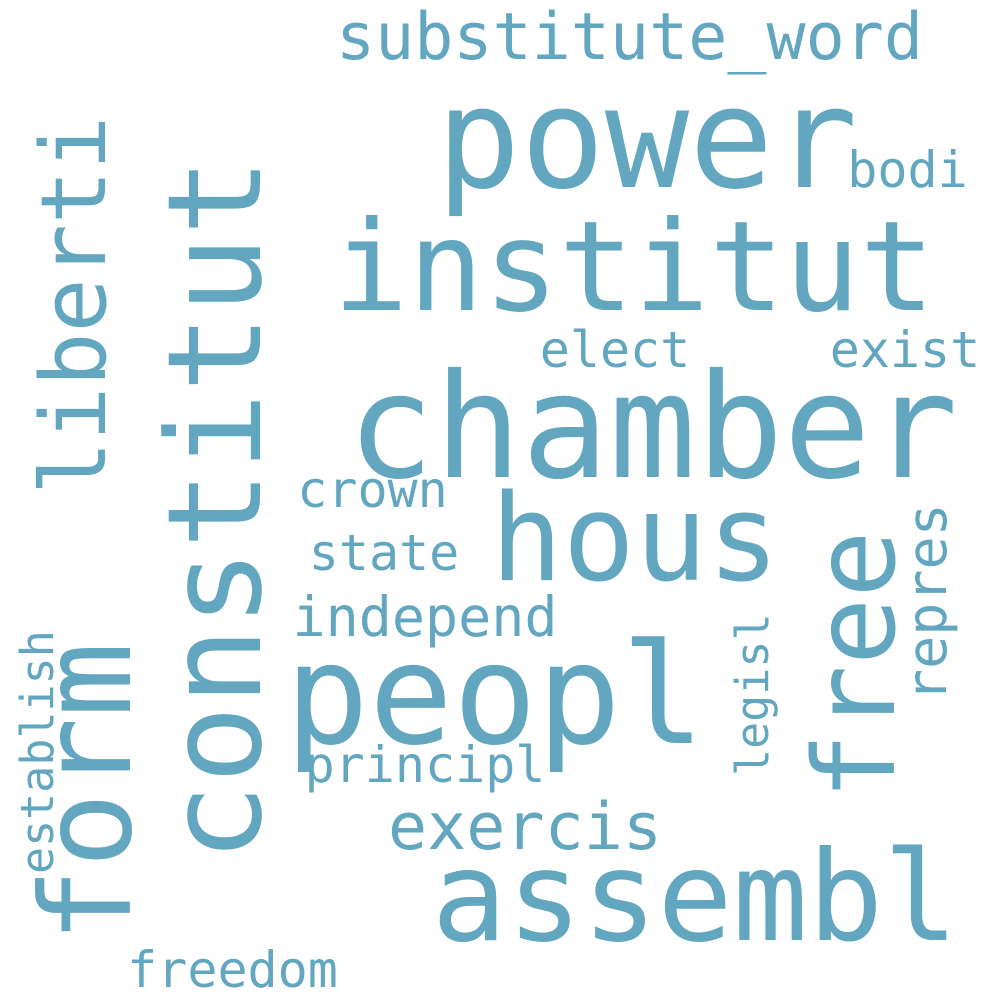 The width and height of the screenshot is (1000, 1000). I want to click on word-substitute-word: substitute_word, so click(629, 37).